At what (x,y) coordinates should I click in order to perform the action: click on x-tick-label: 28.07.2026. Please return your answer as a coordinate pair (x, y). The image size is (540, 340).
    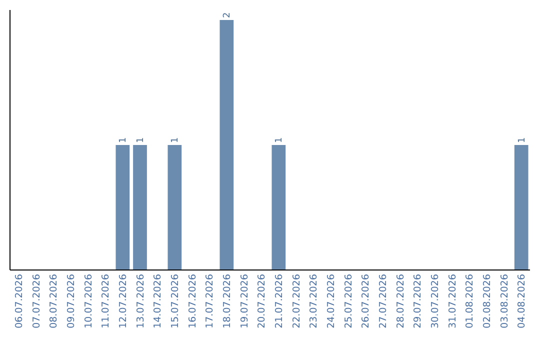
    Looking at the image, I should click on (400, 301).